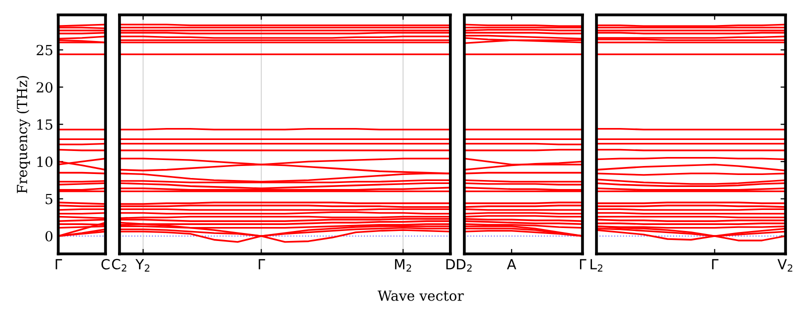  I want to click on x-tick-label: L$_{2}$, so click(596, 265).